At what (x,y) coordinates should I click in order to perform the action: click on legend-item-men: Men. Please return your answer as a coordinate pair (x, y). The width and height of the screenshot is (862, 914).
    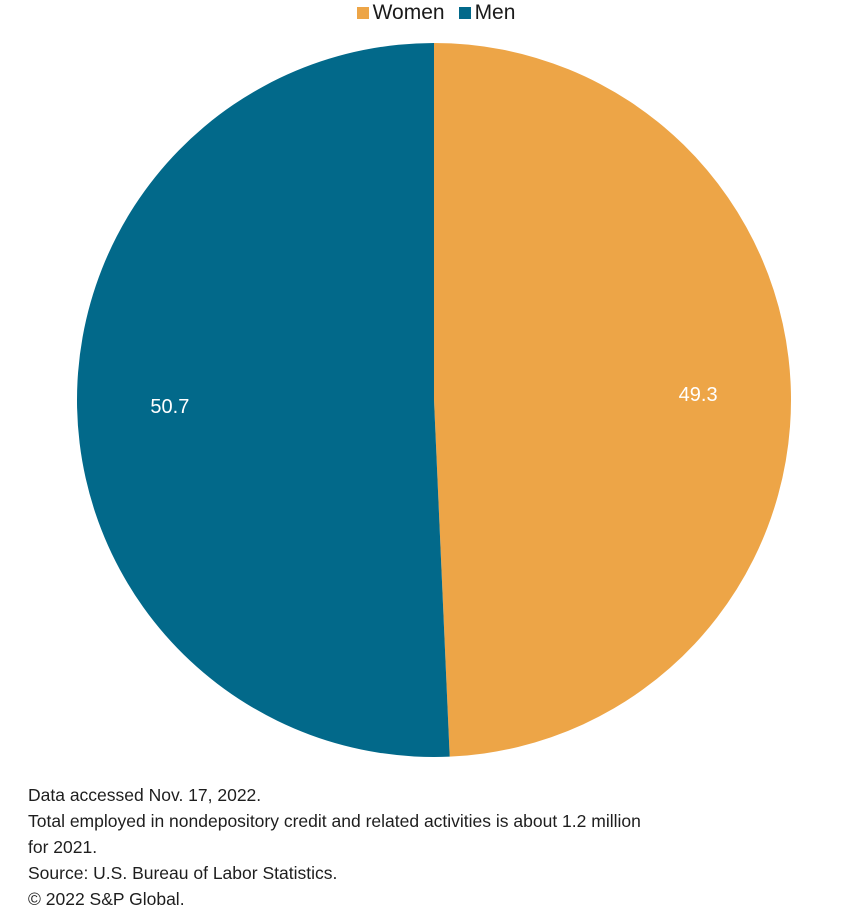
    Looking at the image, I should click on (487, 13).